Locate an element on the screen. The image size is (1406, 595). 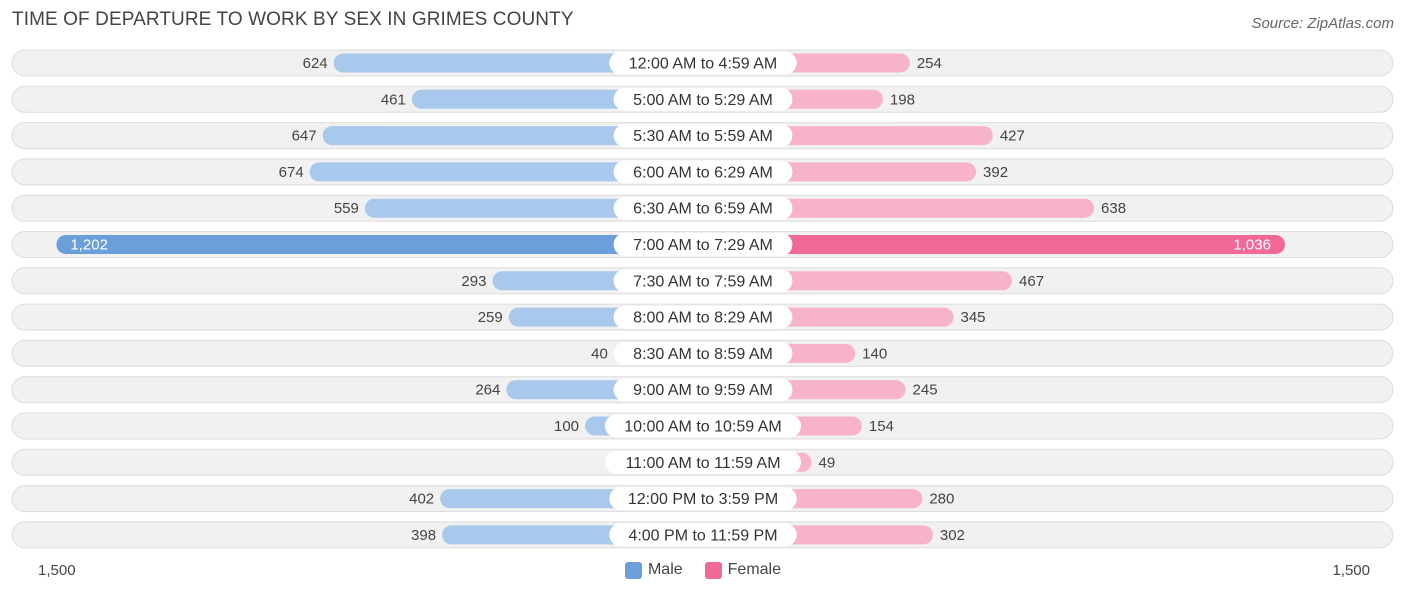
male-value-label: 40 is located at coordinates (599, 353).